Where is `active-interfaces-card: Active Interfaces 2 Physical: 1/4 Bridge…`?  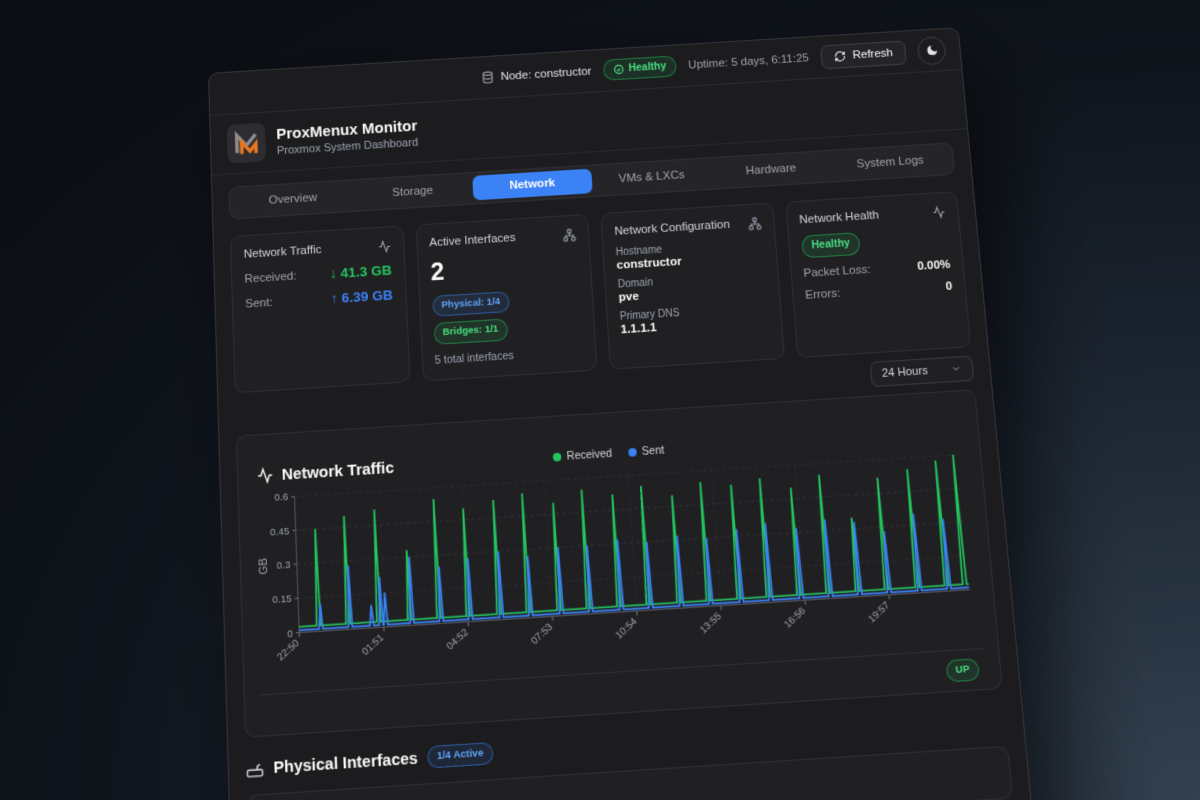 active-interfaces-card: Active Interfaces 2 Physical: 1/4 Bridge… is located at coordinates (506, 297).